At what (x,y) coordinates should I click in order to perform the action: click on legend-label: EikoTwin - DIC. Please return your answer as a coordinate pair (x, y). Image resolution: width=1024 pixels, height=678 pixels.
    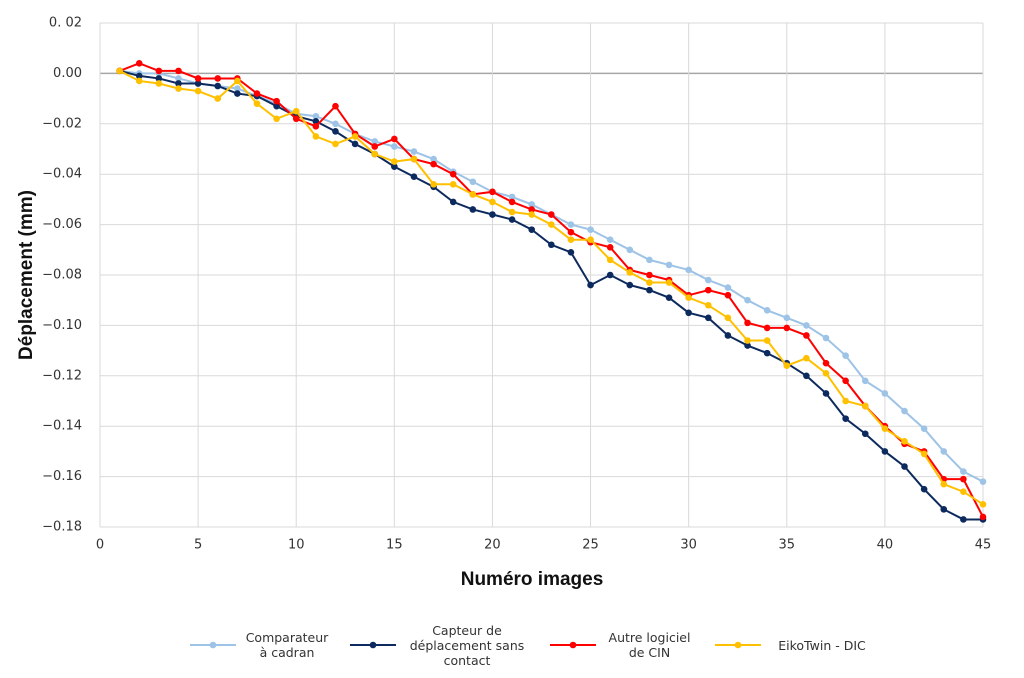
    Looking at the image, I should click on (822, 645).